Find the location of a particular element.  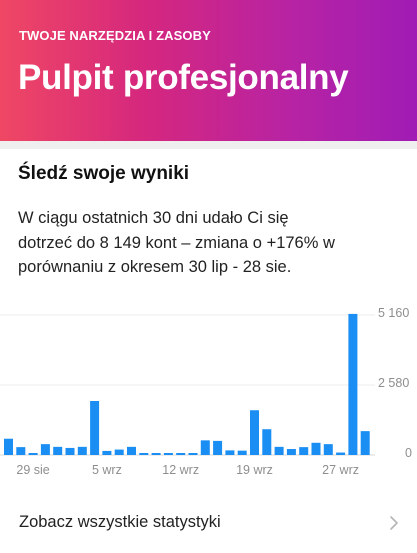

page-title: Pulpit profesjonalny is located at coordinates (183, 77).